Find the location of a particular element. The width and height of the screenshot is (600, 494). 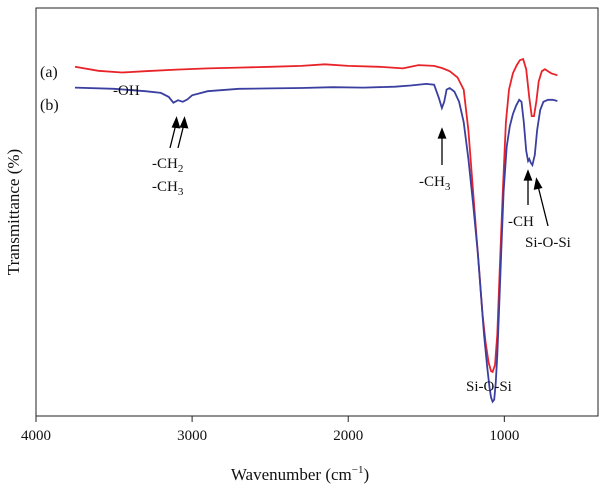

annotation-oh: -OH is located at coordinates (126, 91).